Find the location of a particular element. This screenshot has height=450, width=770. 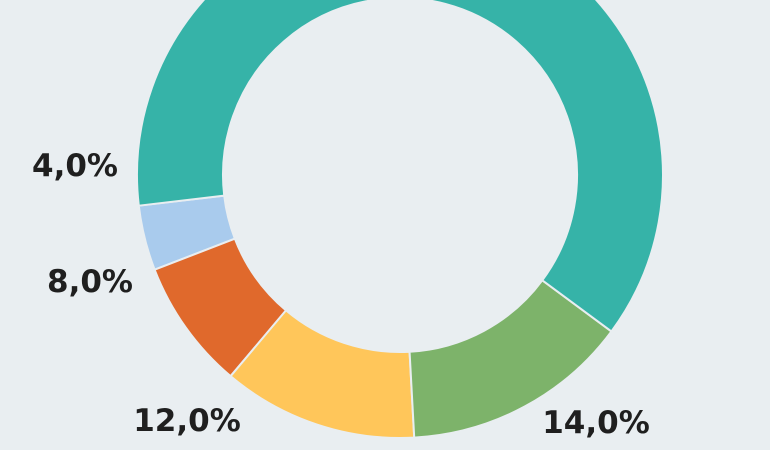

slice-label-1: 8,0% is located at coordinates (90, 282).